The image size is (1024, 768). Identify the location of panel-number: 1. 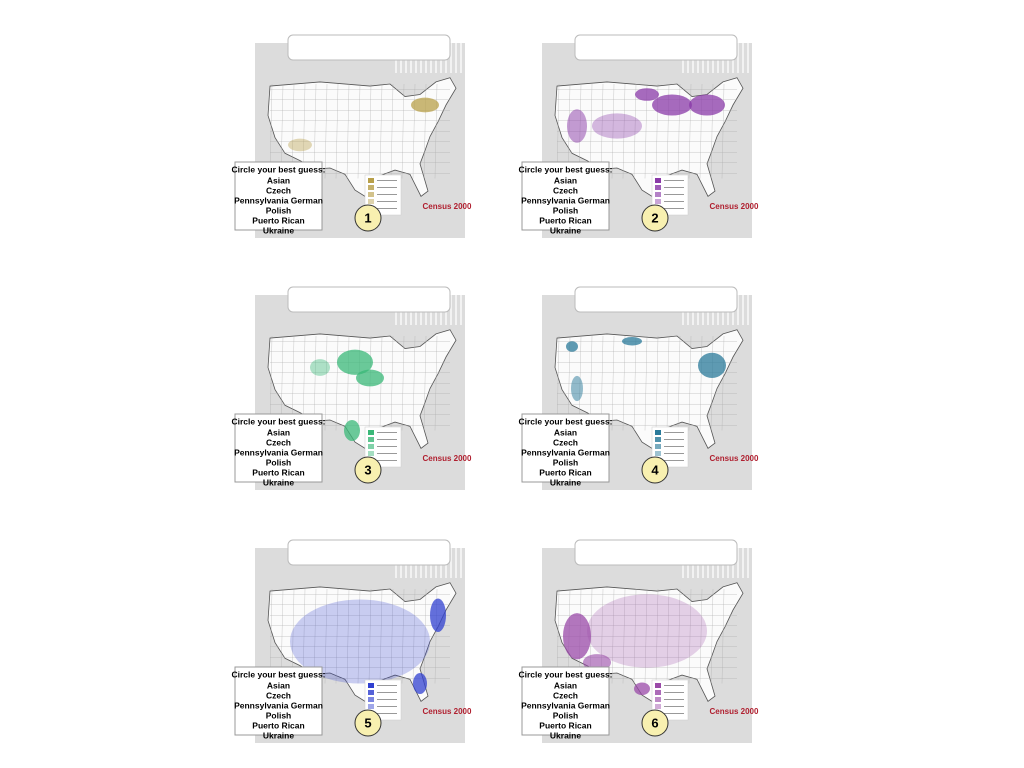
(367, 217).